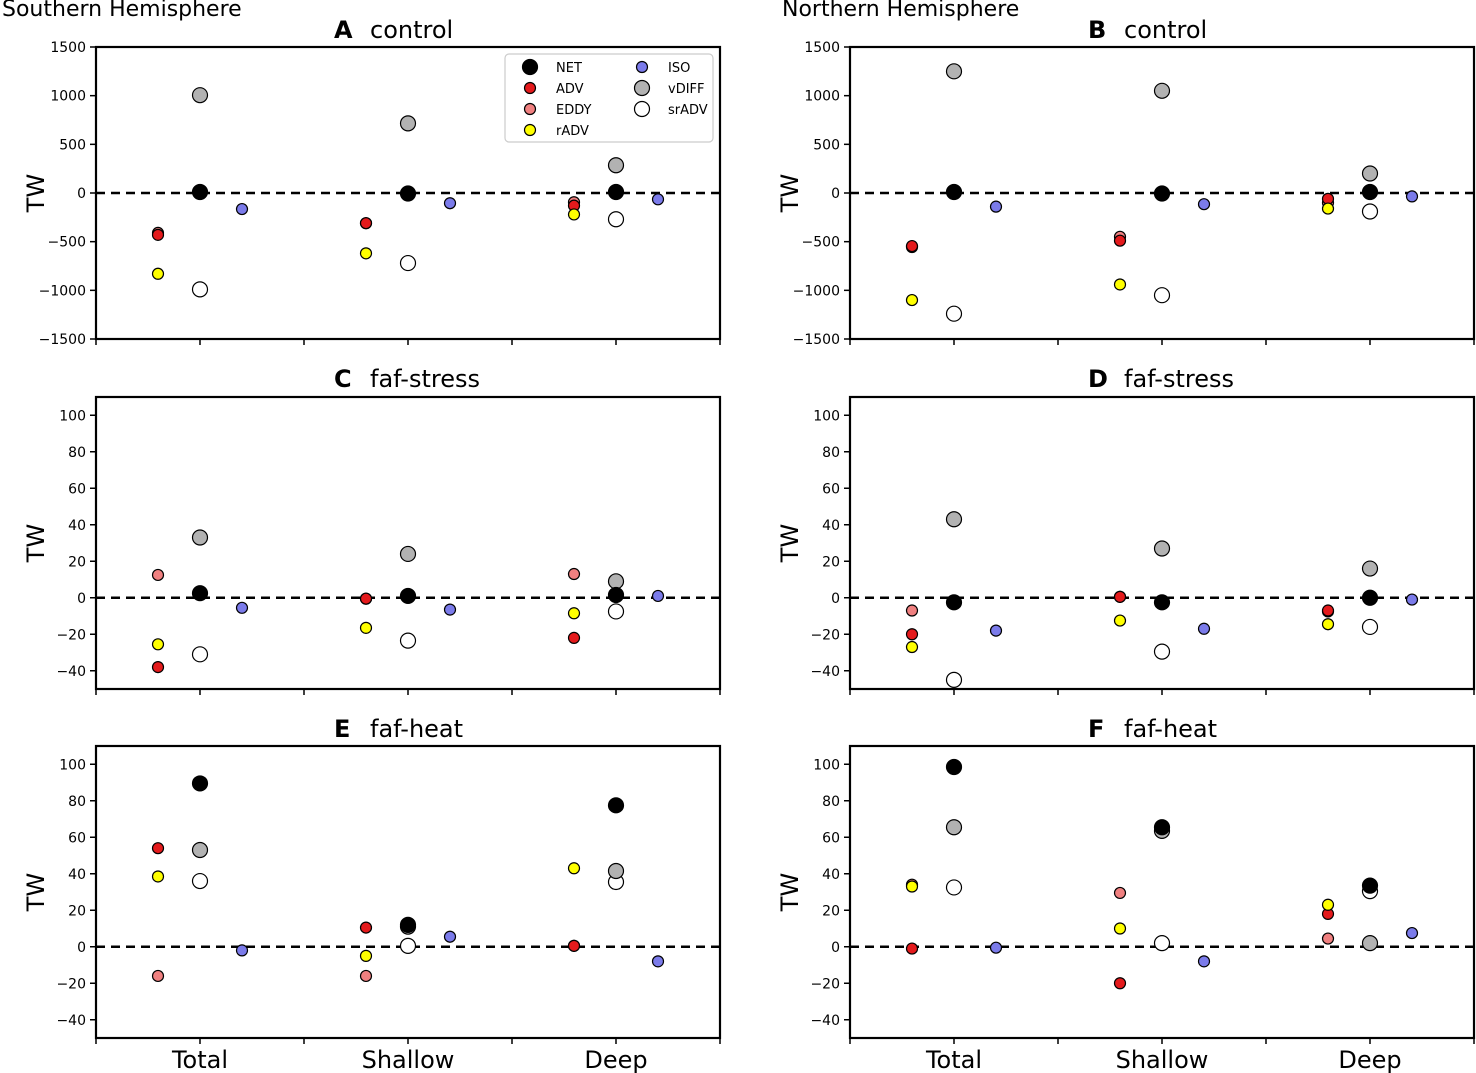 The image size is (1476, 1073). What do you see at coordinates (408, 892) in the screenshot?
I see `plot-frame` at bounding box center [408, 892].